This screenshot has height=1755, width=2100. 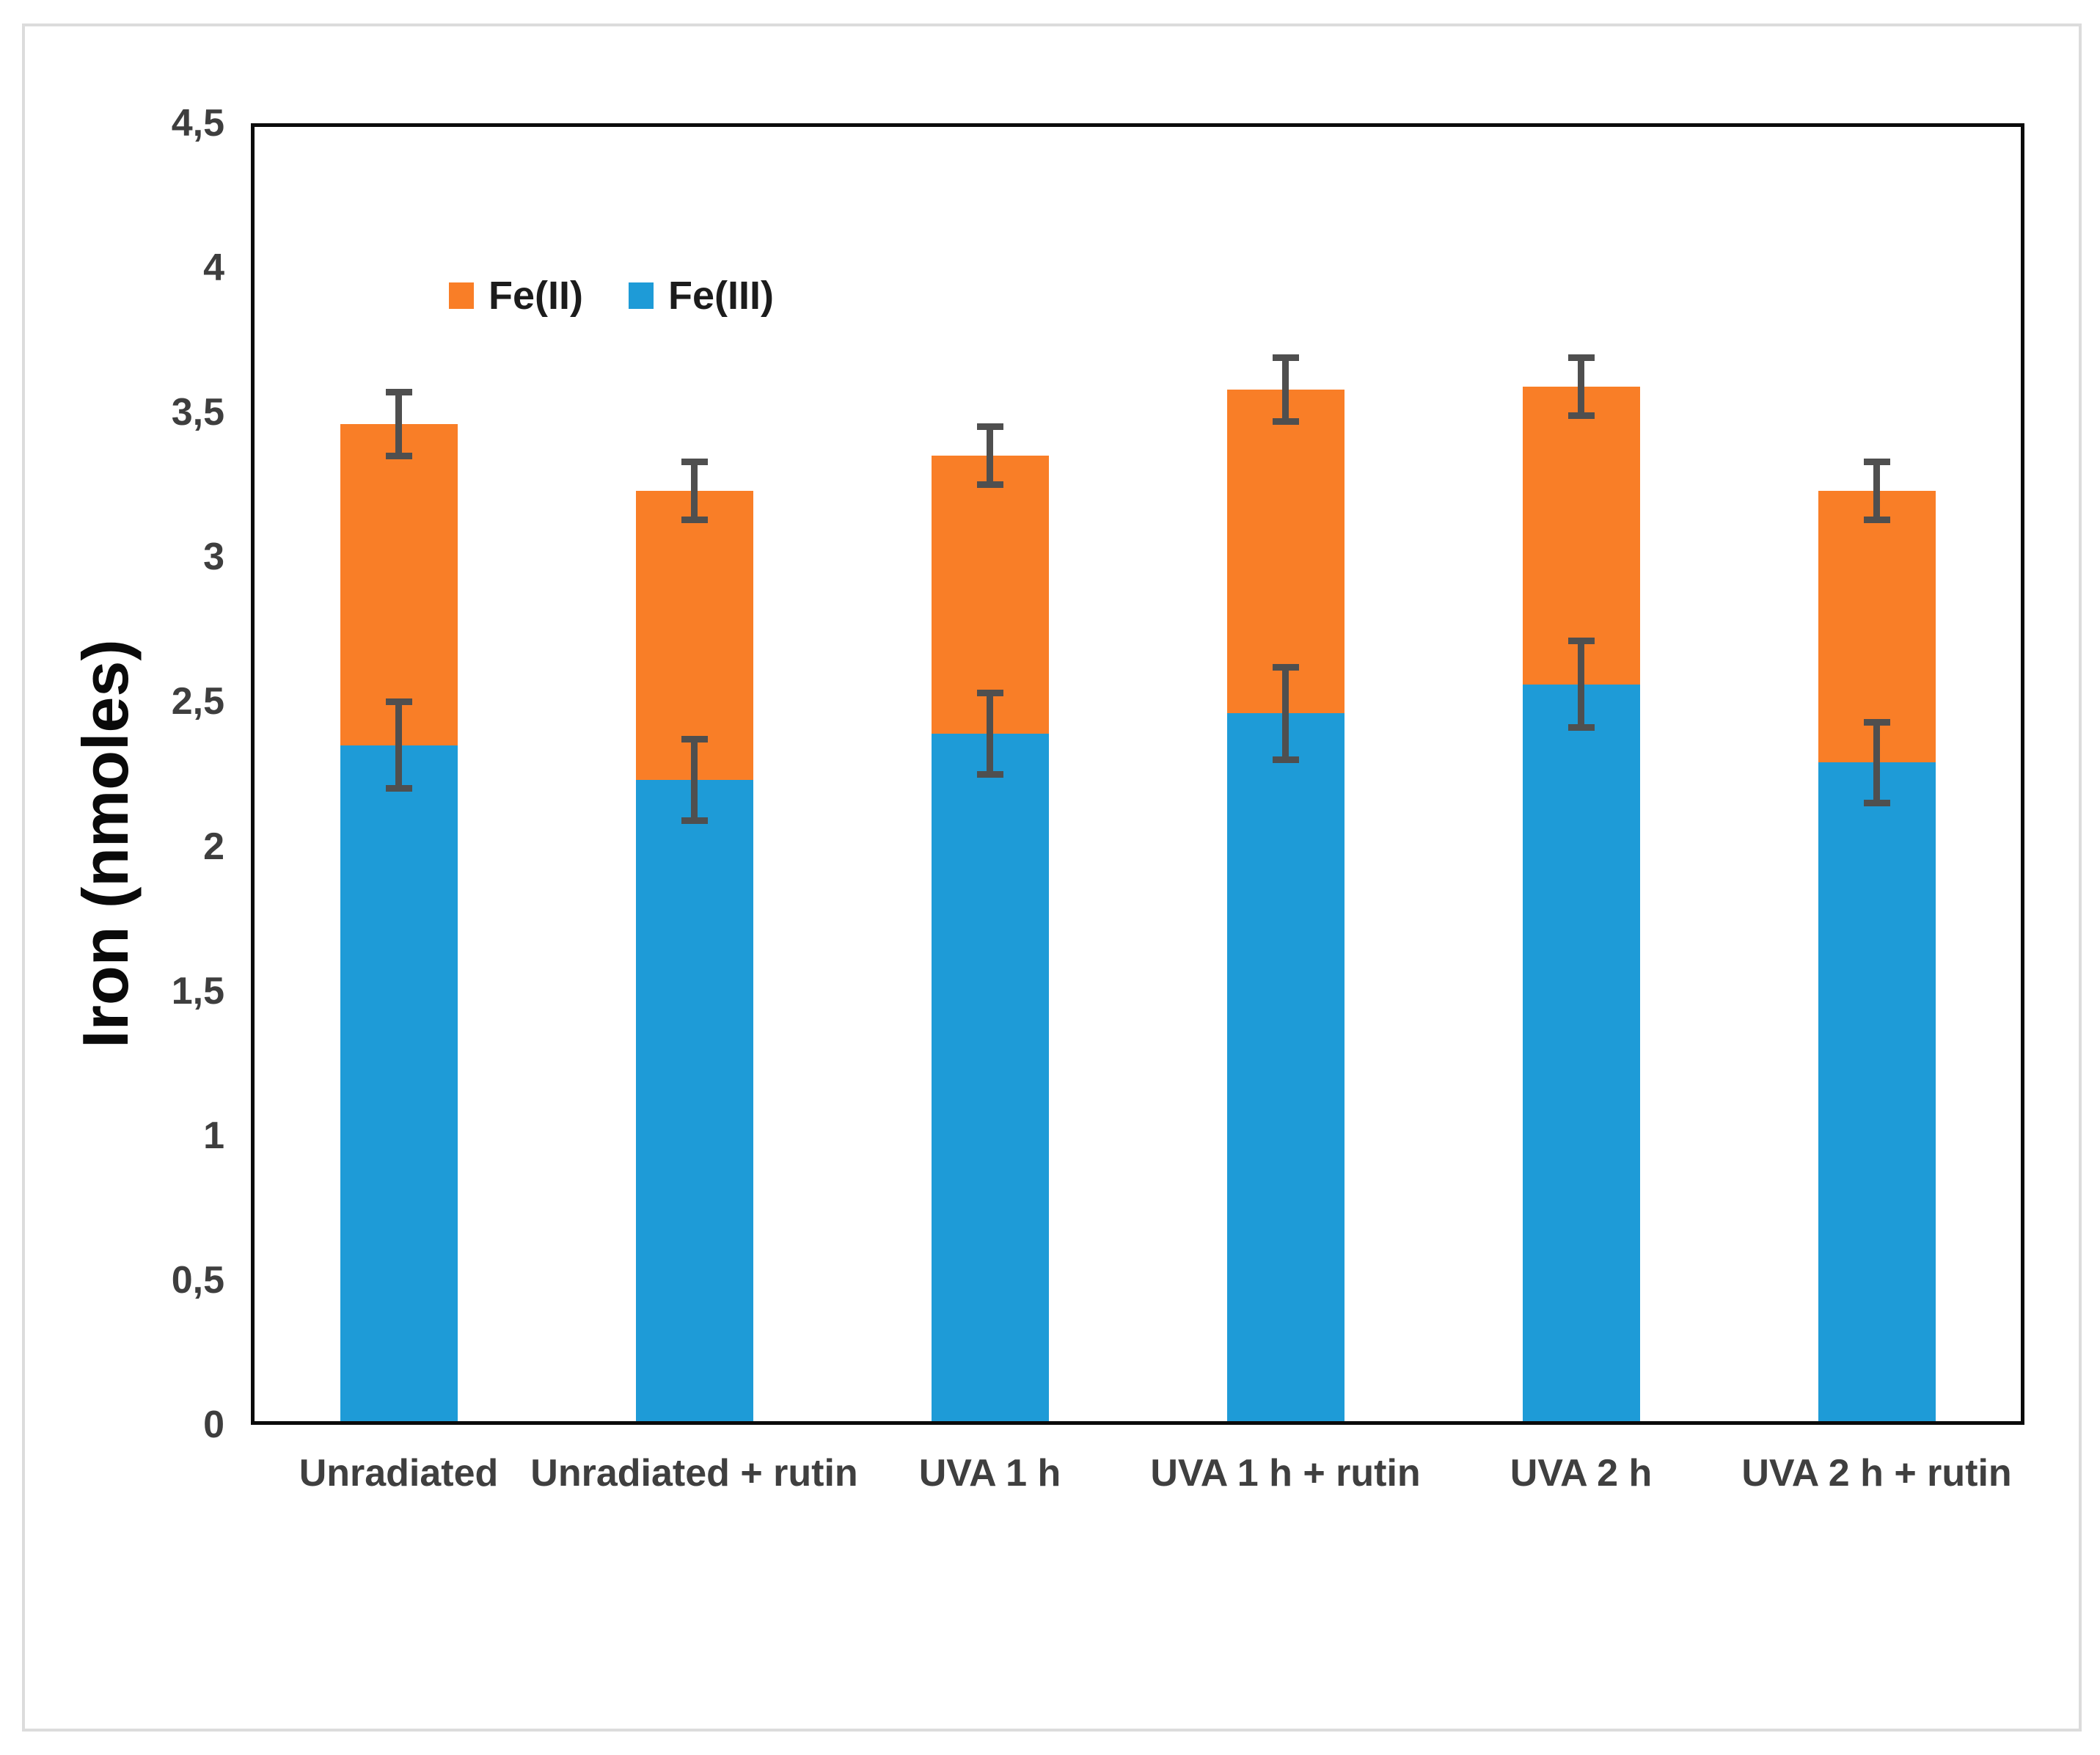 What do you see at coordinates (694, 1473) in the screenshot?
I see `x-axis-label: Unradiated + rutin` at bounding box center [694, 1473].